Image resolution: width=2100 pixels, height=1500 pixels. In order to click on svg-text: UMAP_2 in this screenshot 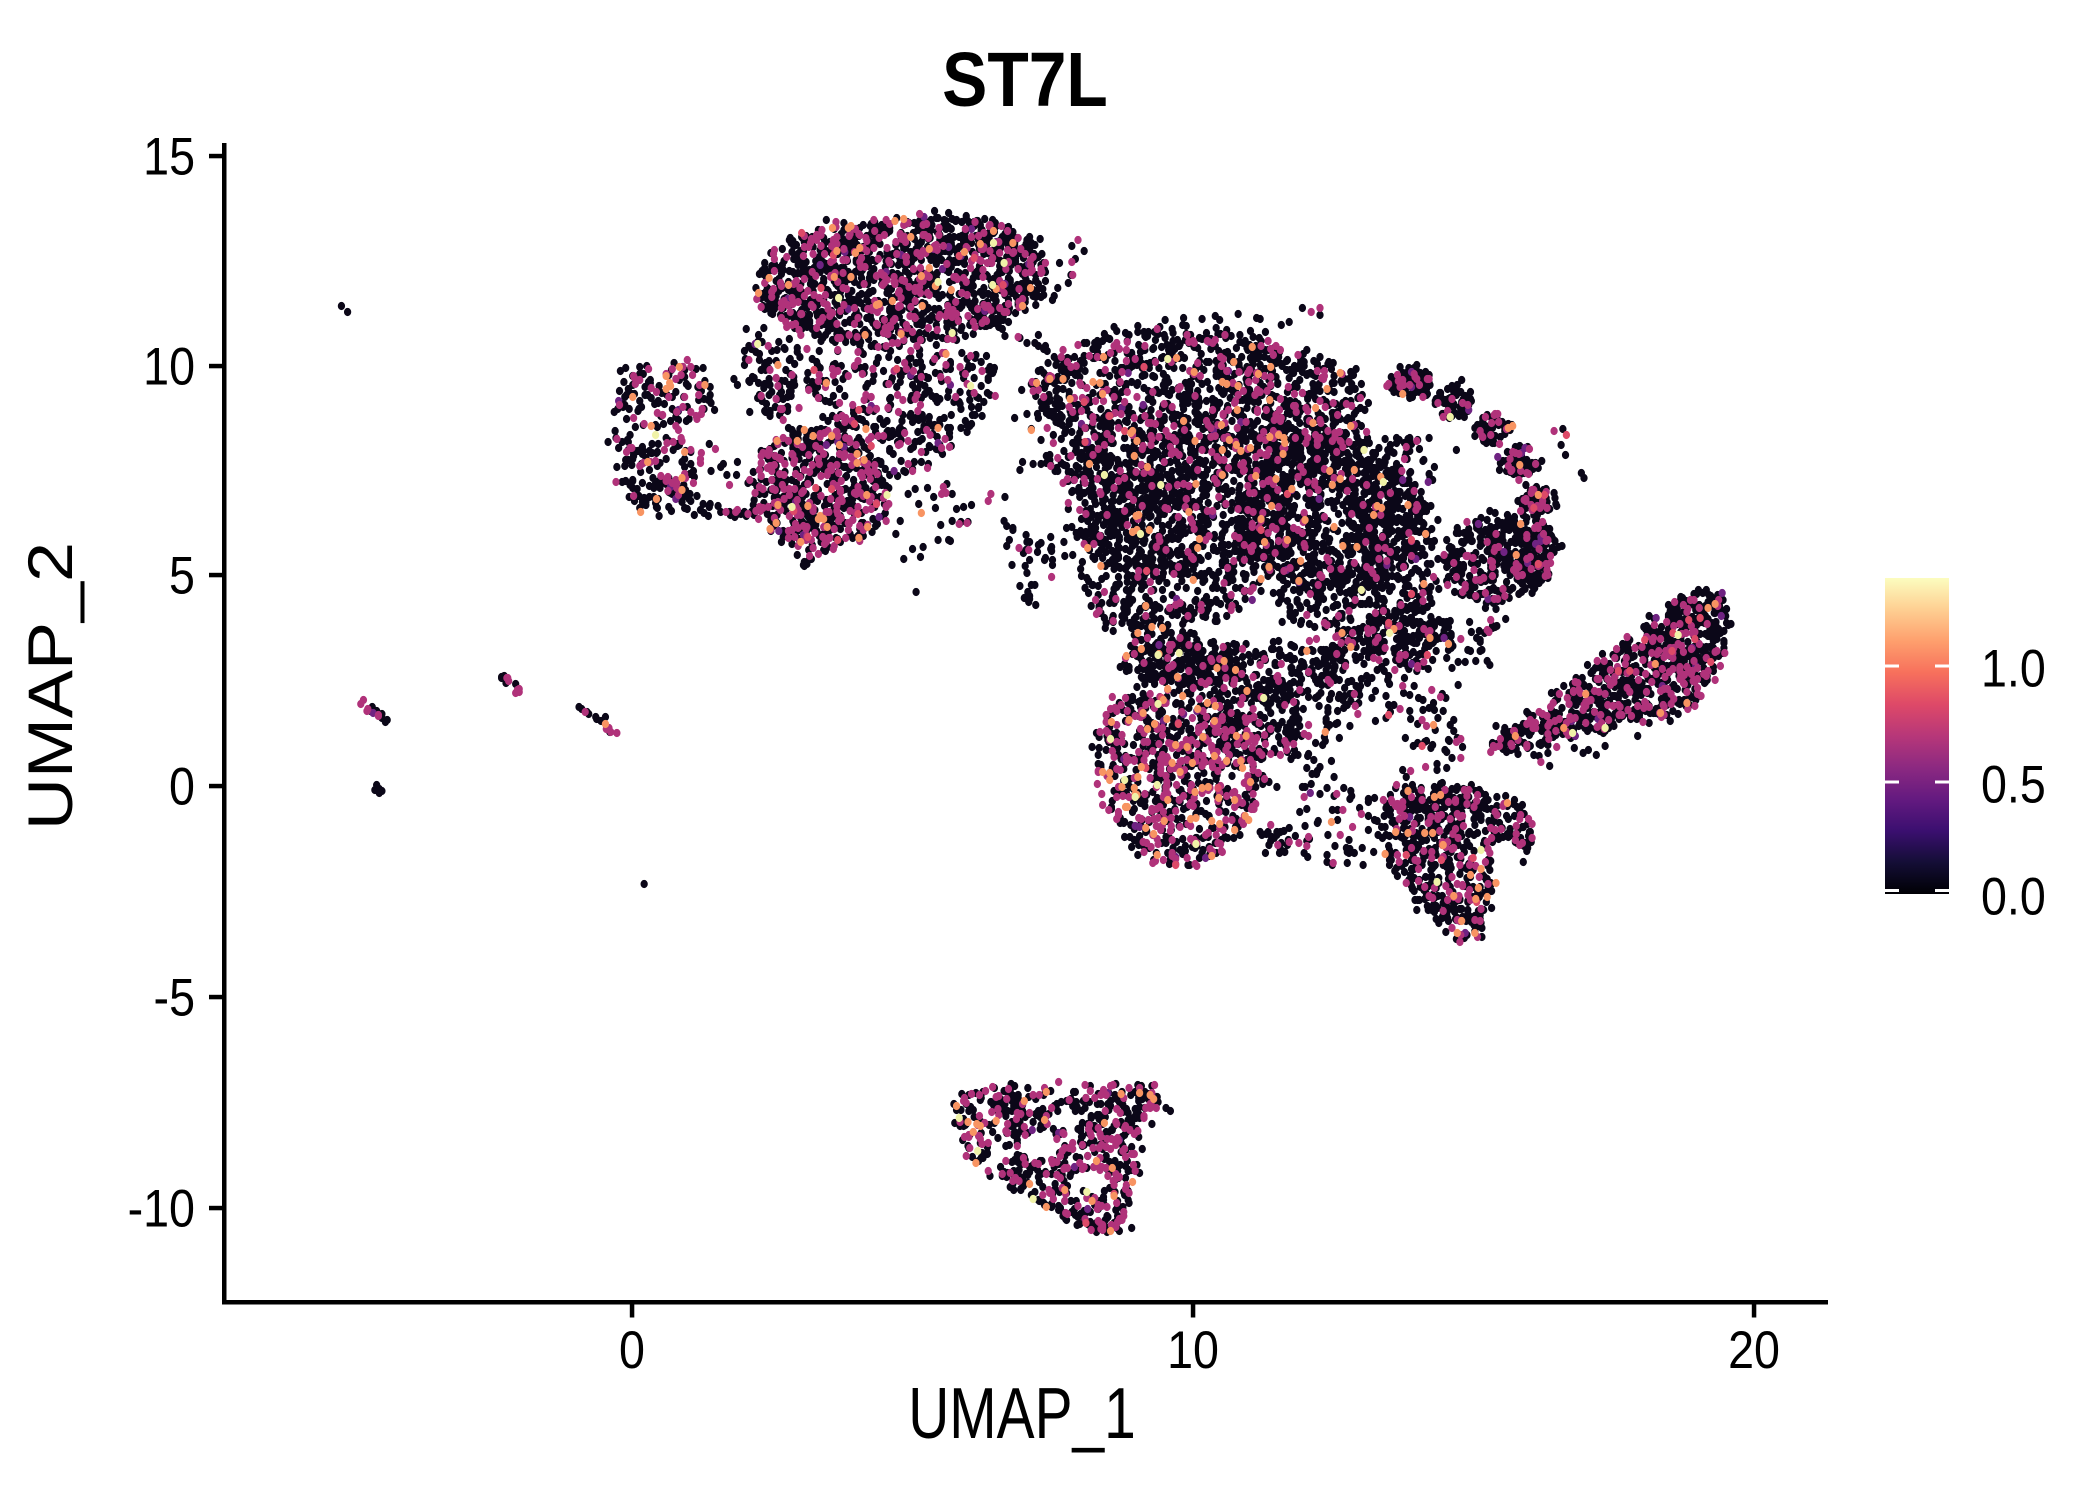, I will do `click(51, 686)`.